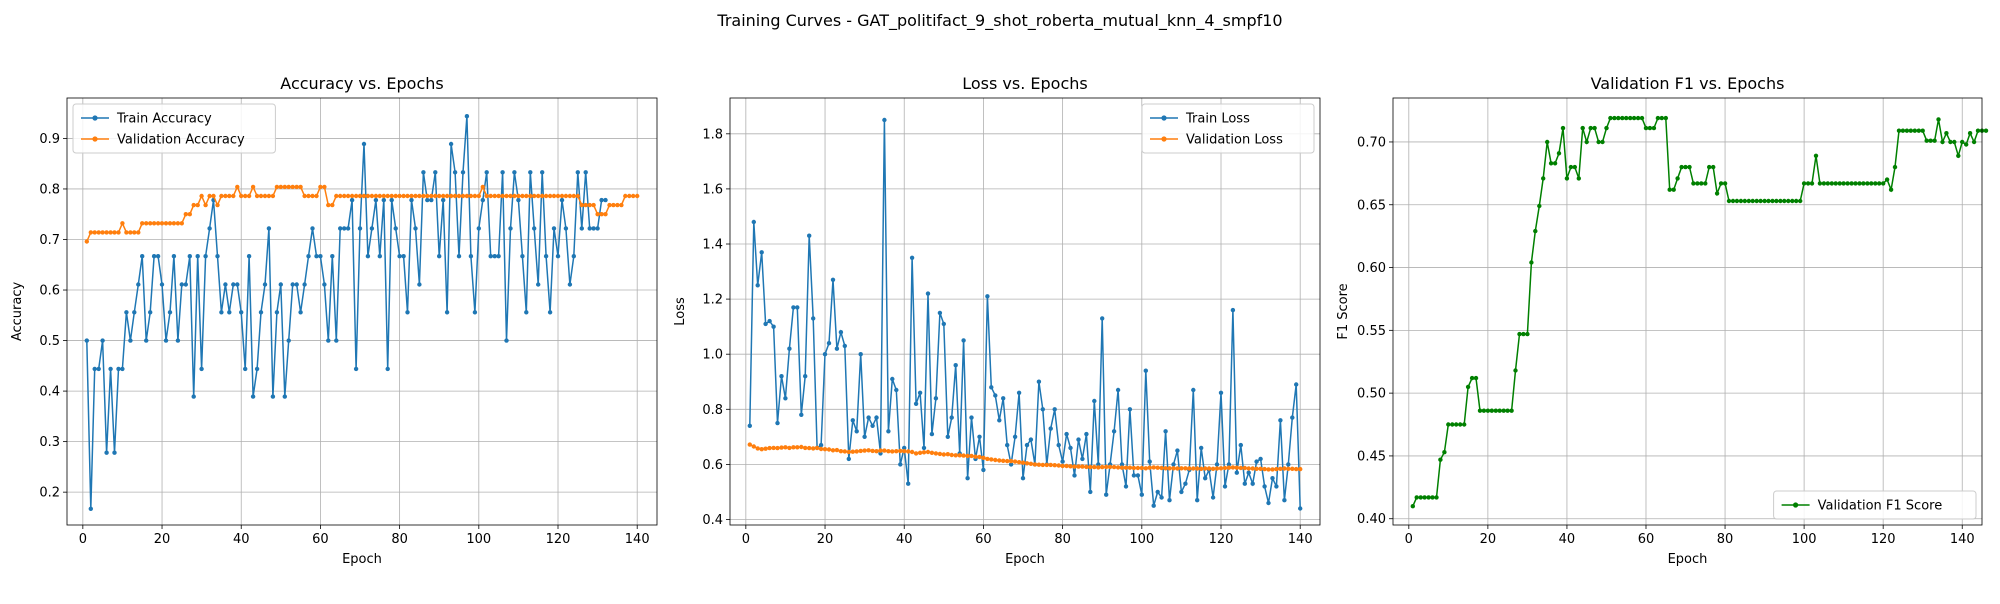 The width and height of the screenshot is (2000, 604). I want to click on legend: Train Loss Validation Loss, so click(1228, 128).